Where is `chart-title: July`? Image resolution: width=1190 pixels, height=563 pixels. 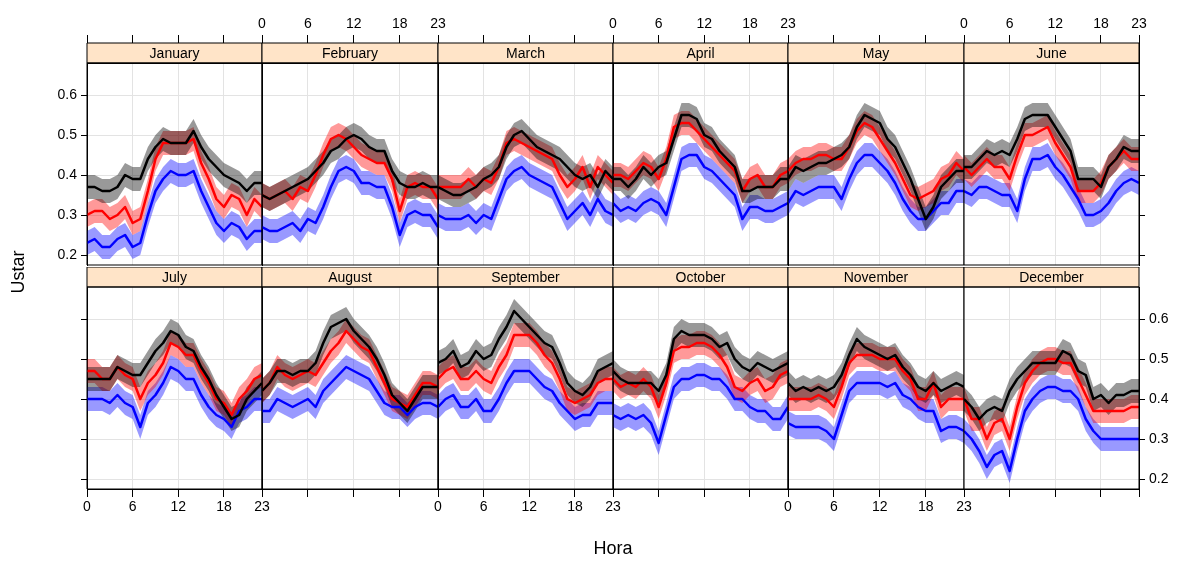 chart-title: July is located at coordinates (174, 276).